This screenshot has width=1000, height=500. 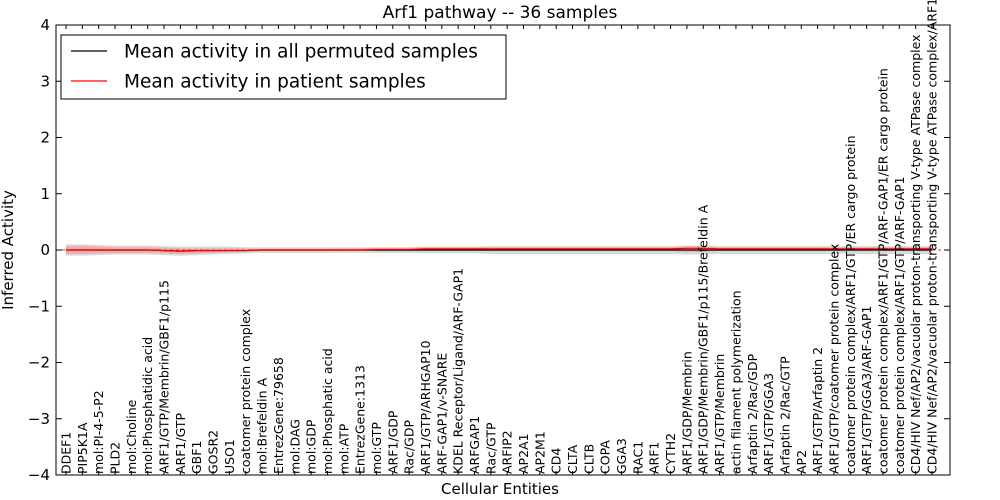 I want to click on y-tick-label: −1, so click(x=39, y=306).